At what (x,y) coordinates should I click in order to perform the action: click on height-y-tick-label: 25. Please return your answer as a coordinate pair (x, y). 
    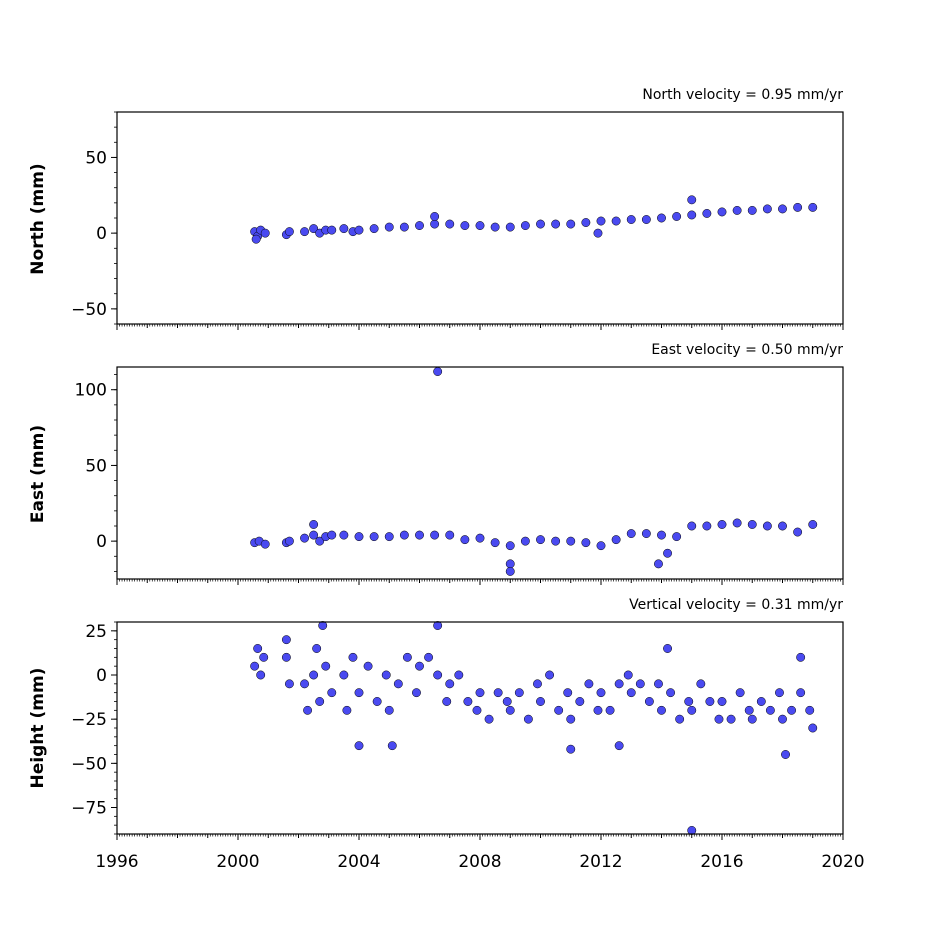
    Looking at the image, I should click on (96, 632).